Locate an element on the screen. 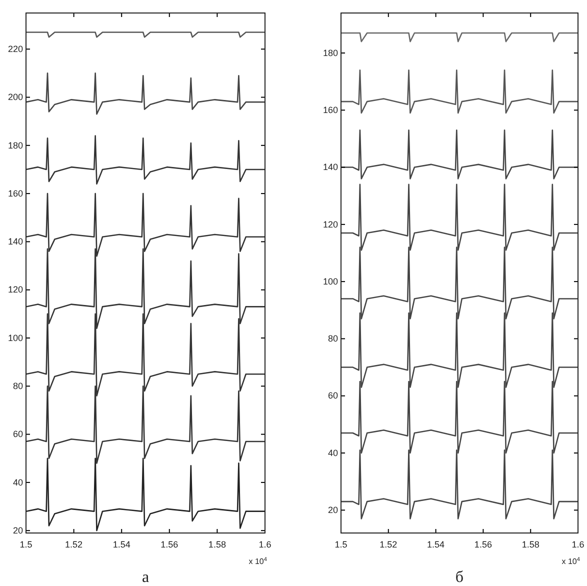  x-axis-title: а is located at coordinates (146, 577).